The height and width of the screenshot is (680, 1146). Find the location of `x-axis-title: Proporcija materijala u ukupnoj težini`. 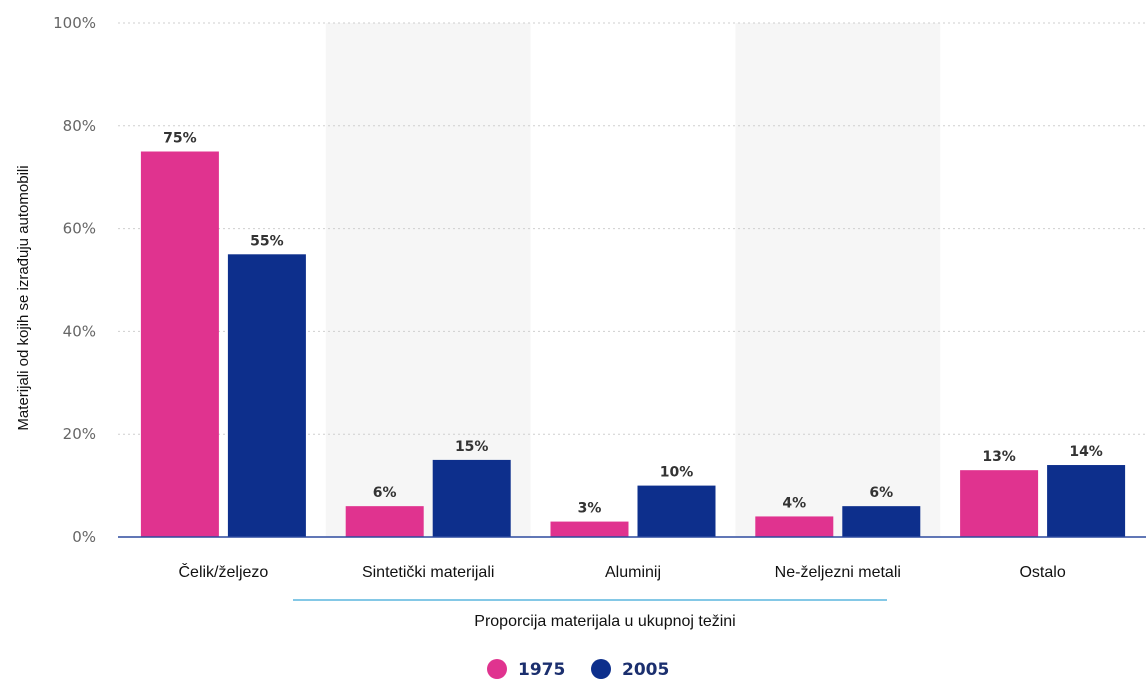

x-axis-title: Proporcija materijala u ukupnoj težini is located at coordinates (604, 621).